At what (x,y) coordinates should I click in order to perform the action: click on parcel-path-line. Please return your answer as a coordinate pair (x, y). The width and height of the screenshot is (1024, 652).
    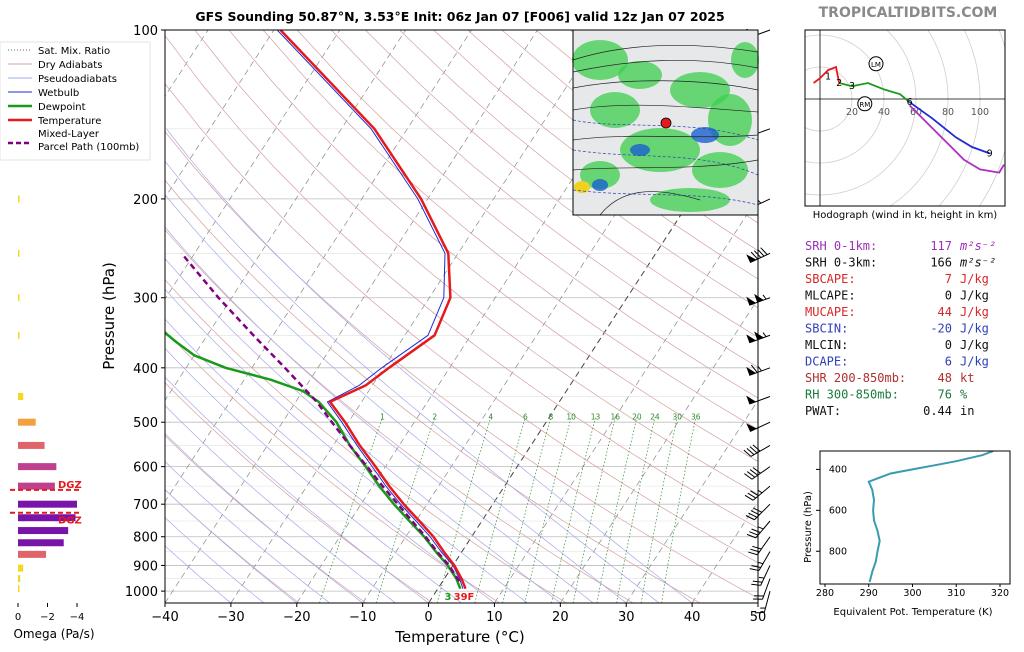
    Looking at the image, I should click on (320, 417).